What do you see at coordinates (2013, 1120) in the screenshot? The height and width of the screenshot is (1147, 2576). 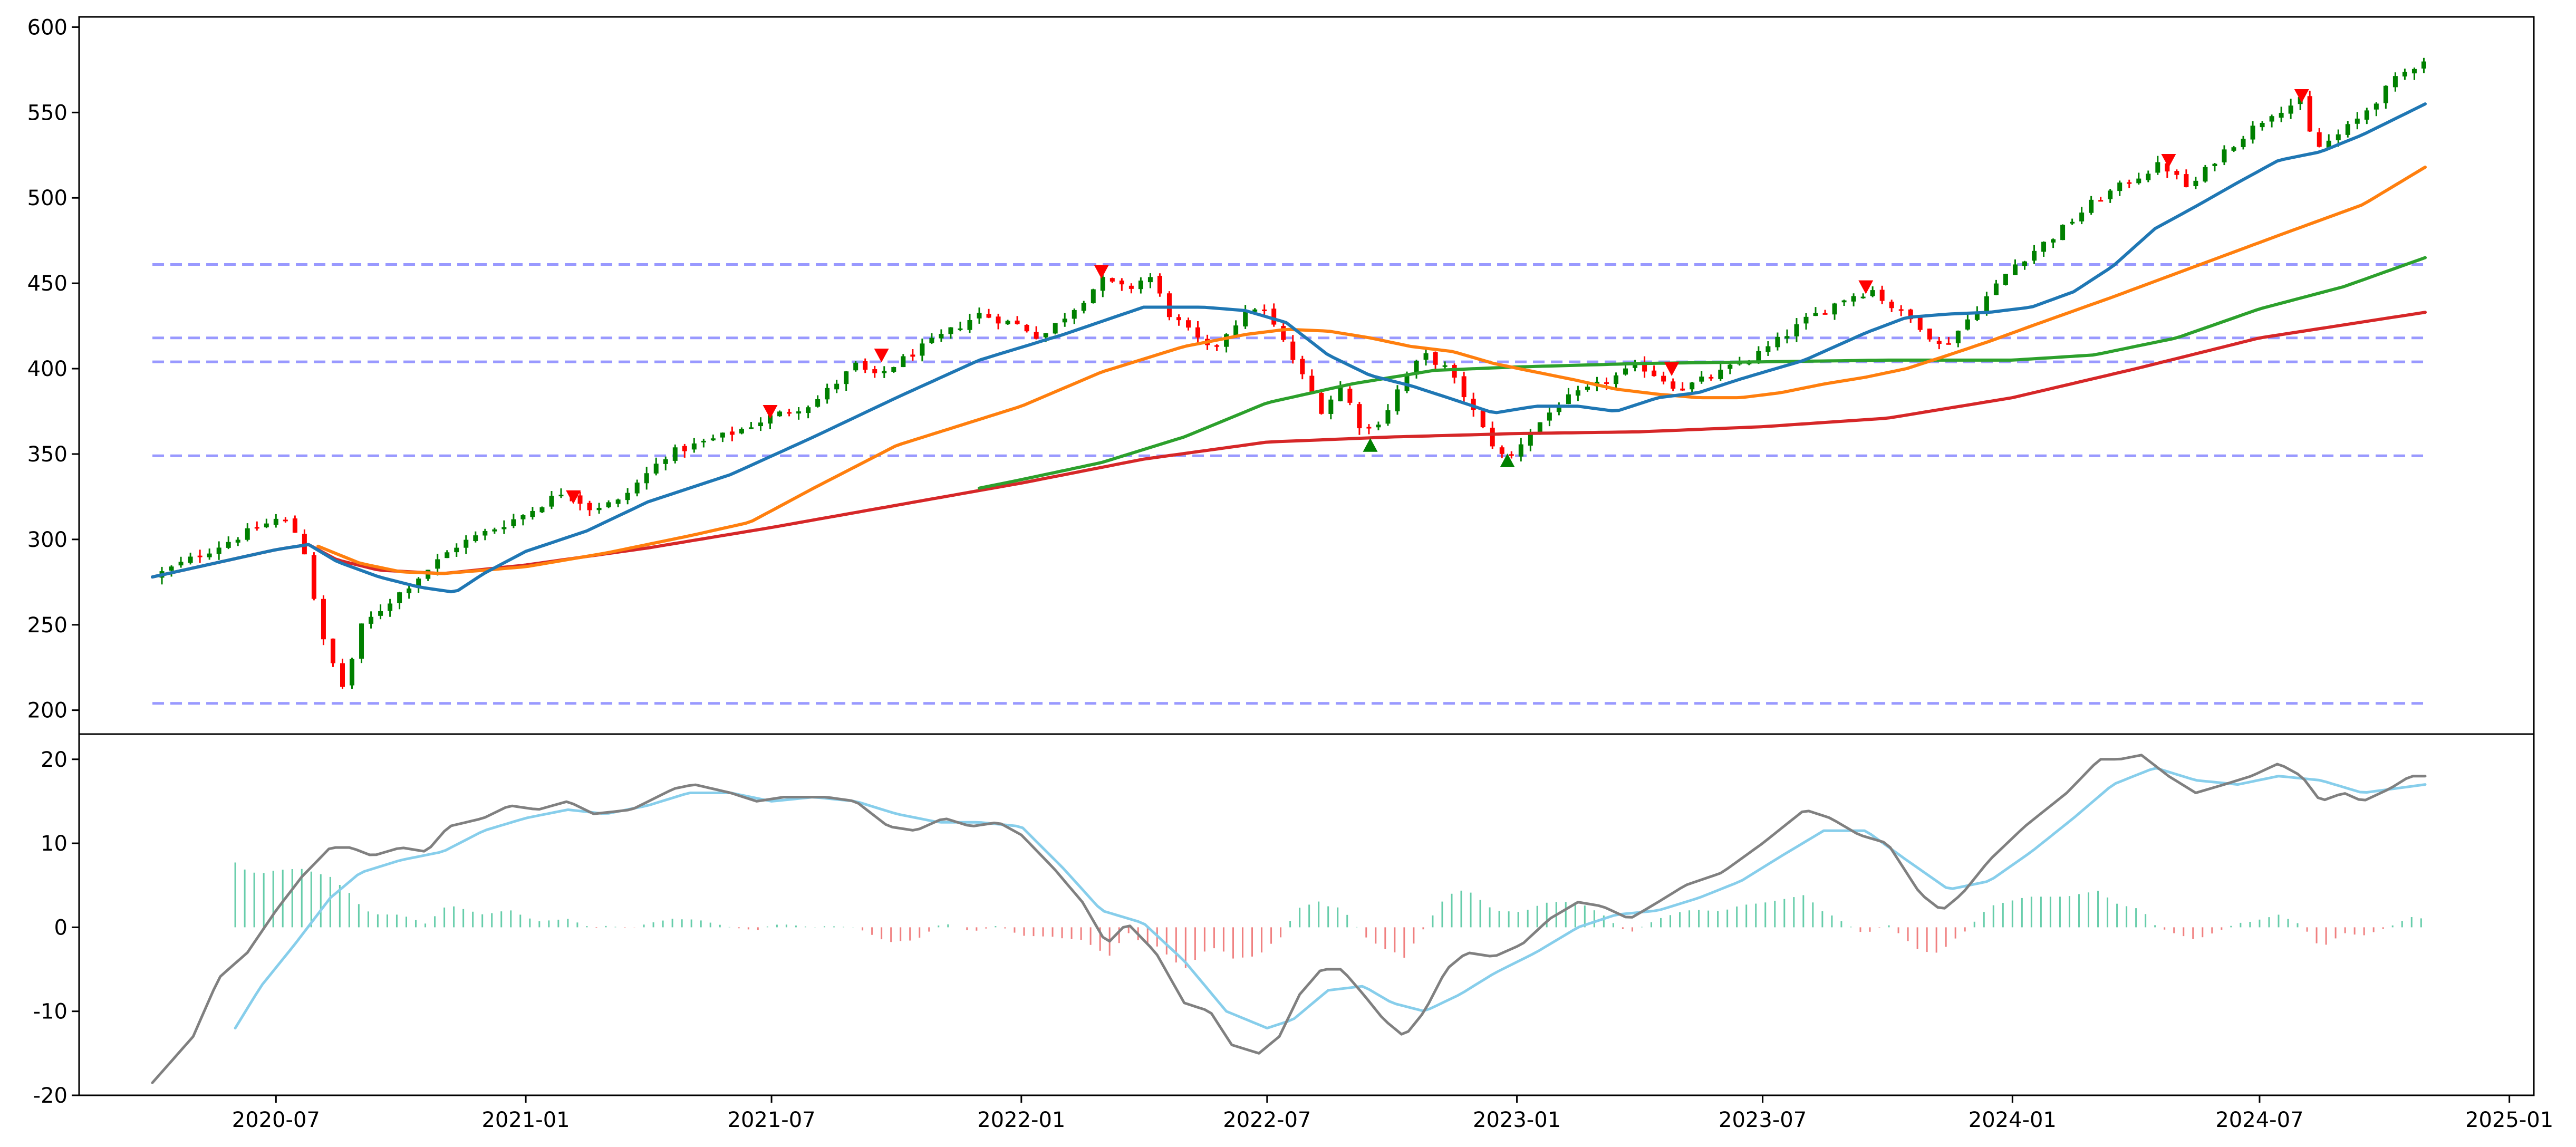 I see `x-tick-label: 2024-01` at bounding box center [2013, 1120].